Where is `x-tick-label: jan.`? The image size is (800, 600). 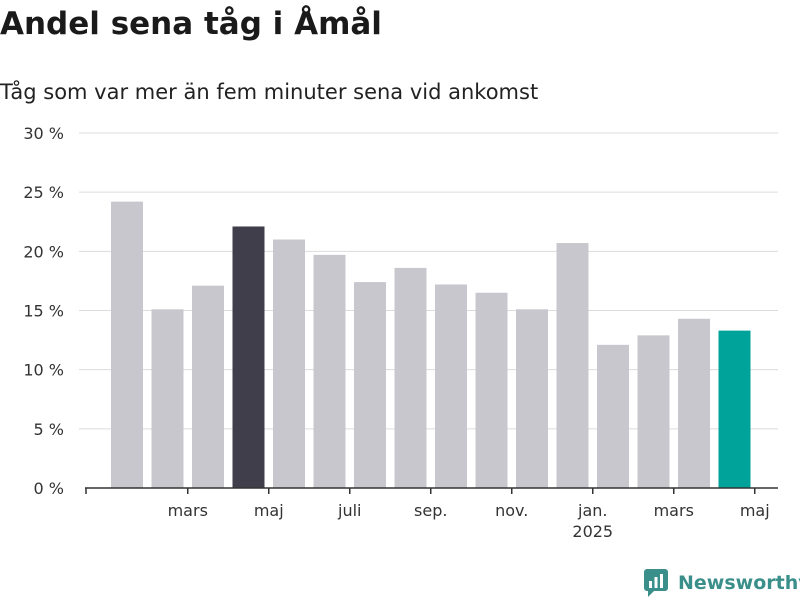 x-tick-label: jan. is located at coordinates (592, 510).